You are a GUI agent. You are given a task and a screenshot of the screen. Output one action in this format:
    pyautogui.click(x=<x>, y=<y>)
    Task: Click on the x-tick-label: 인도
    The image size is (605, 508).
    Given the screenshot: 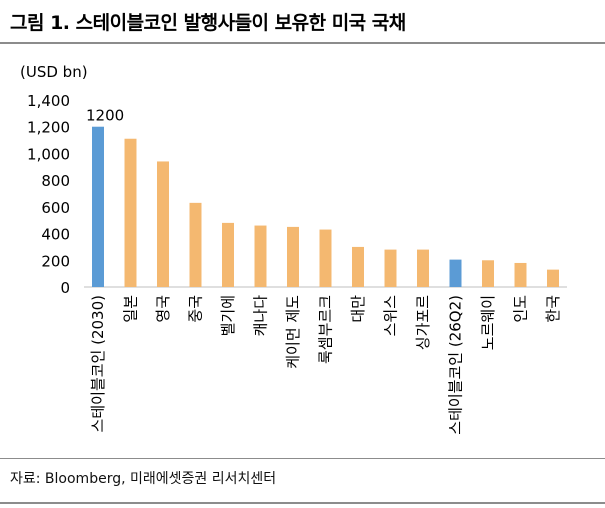 What is the action you would take?
    pyautogui.click(x=521, y=309)
    